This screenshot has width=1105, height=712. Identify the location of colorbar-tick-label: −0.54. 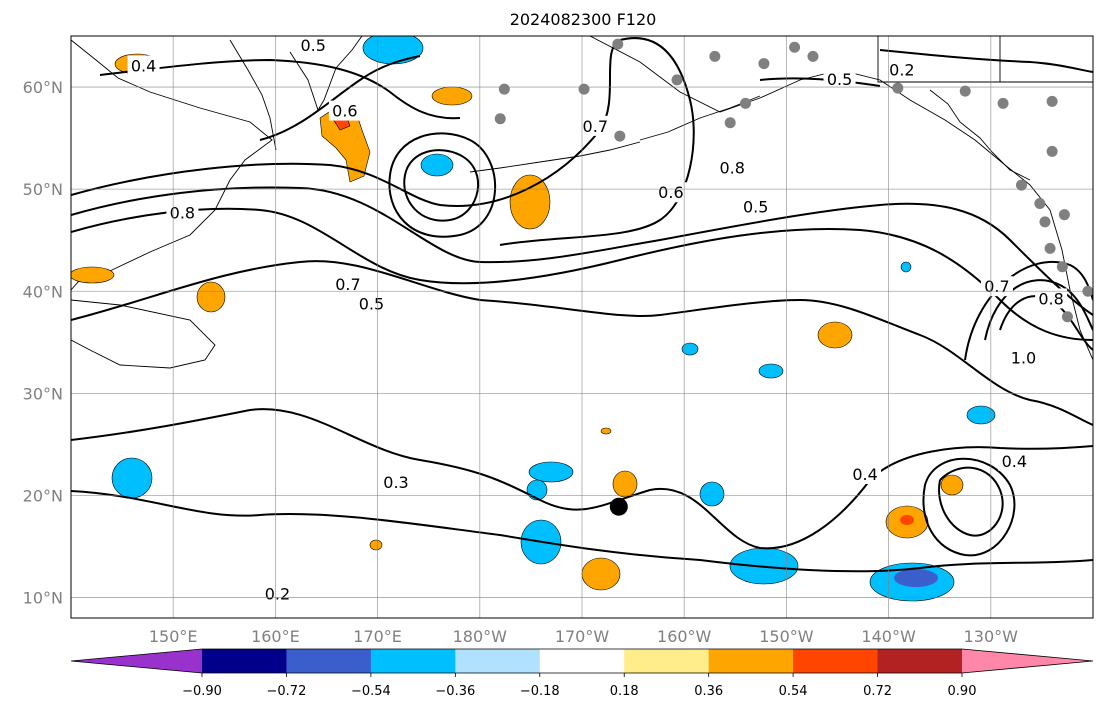
(371, 691).